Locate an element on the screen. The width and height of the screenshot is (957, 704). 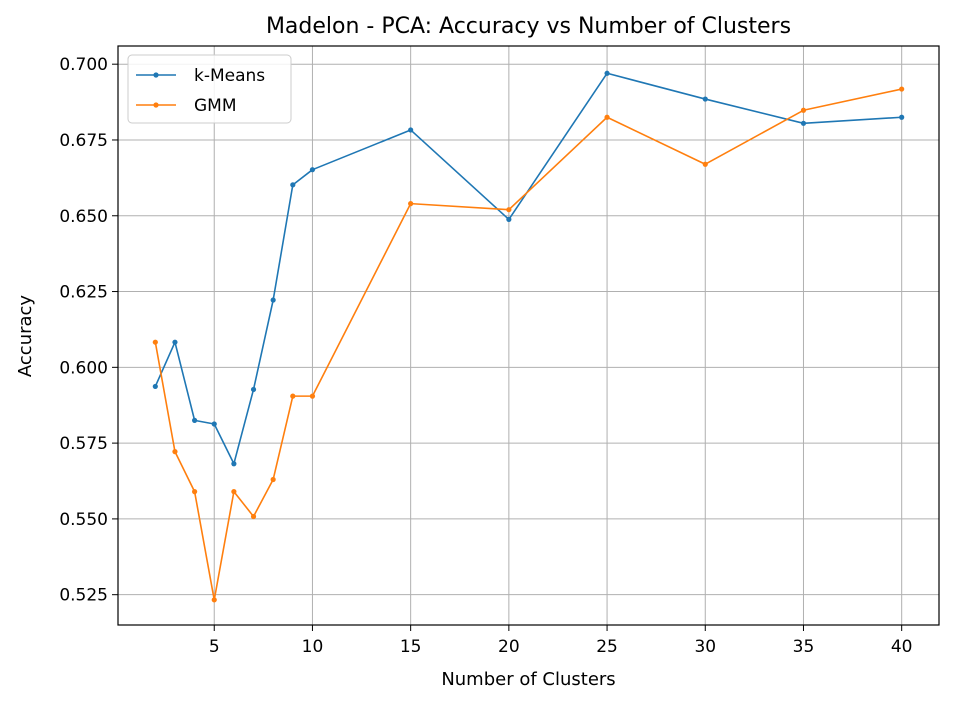
y-axis-label: Accuracy is located at coordinates (25, 336).